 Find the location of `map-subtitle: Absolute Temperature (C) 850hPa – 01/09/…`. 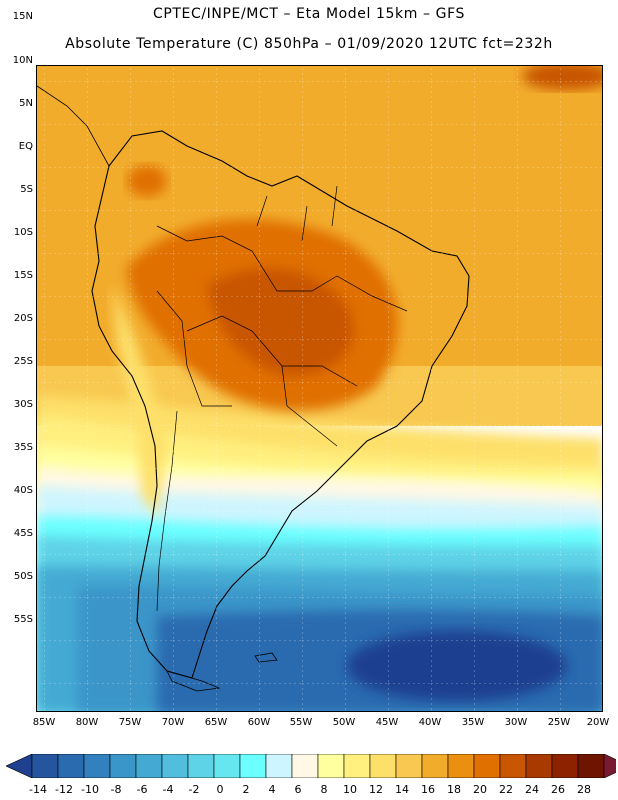

map-subtitle: Absolute Temperature (C) 850hPa – 01/09/… is located at coordinates (309, 44).